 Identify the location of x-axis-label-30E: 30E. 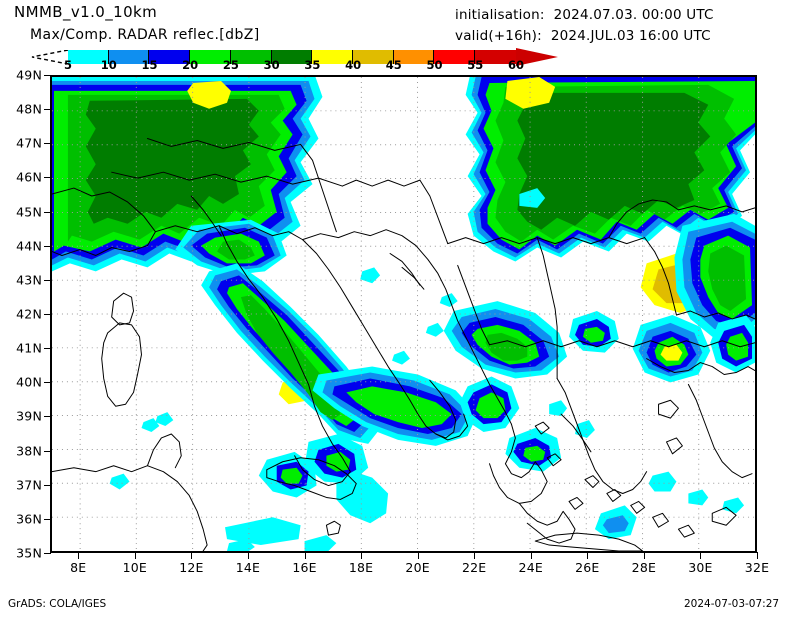
(700, 567).